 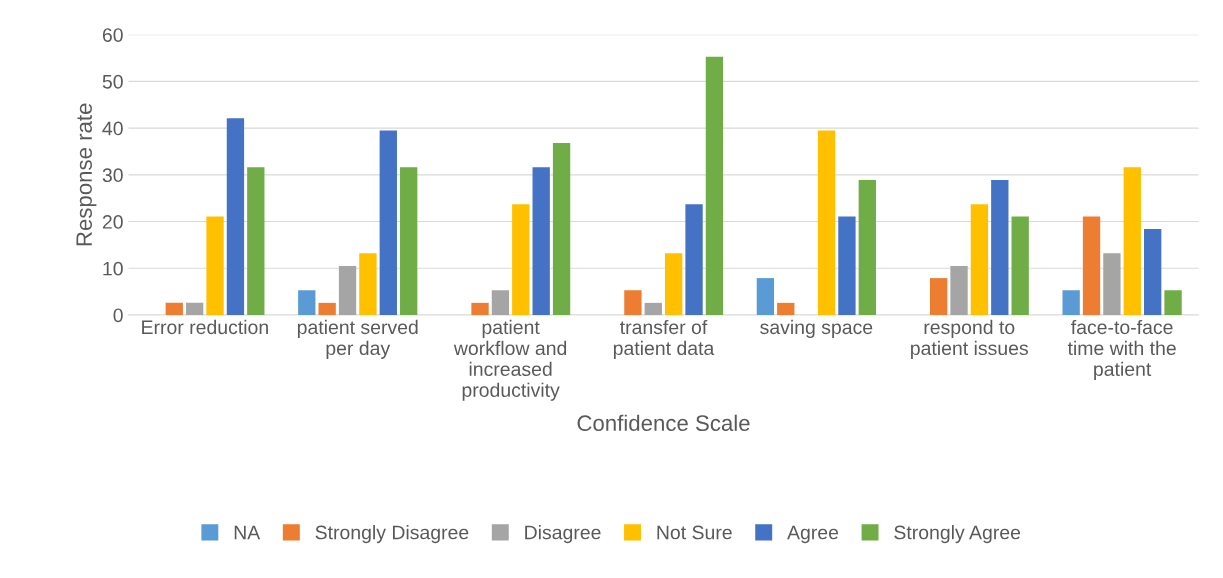 I want to click on x-tick-label: saving space, so click(x=816, y=328).